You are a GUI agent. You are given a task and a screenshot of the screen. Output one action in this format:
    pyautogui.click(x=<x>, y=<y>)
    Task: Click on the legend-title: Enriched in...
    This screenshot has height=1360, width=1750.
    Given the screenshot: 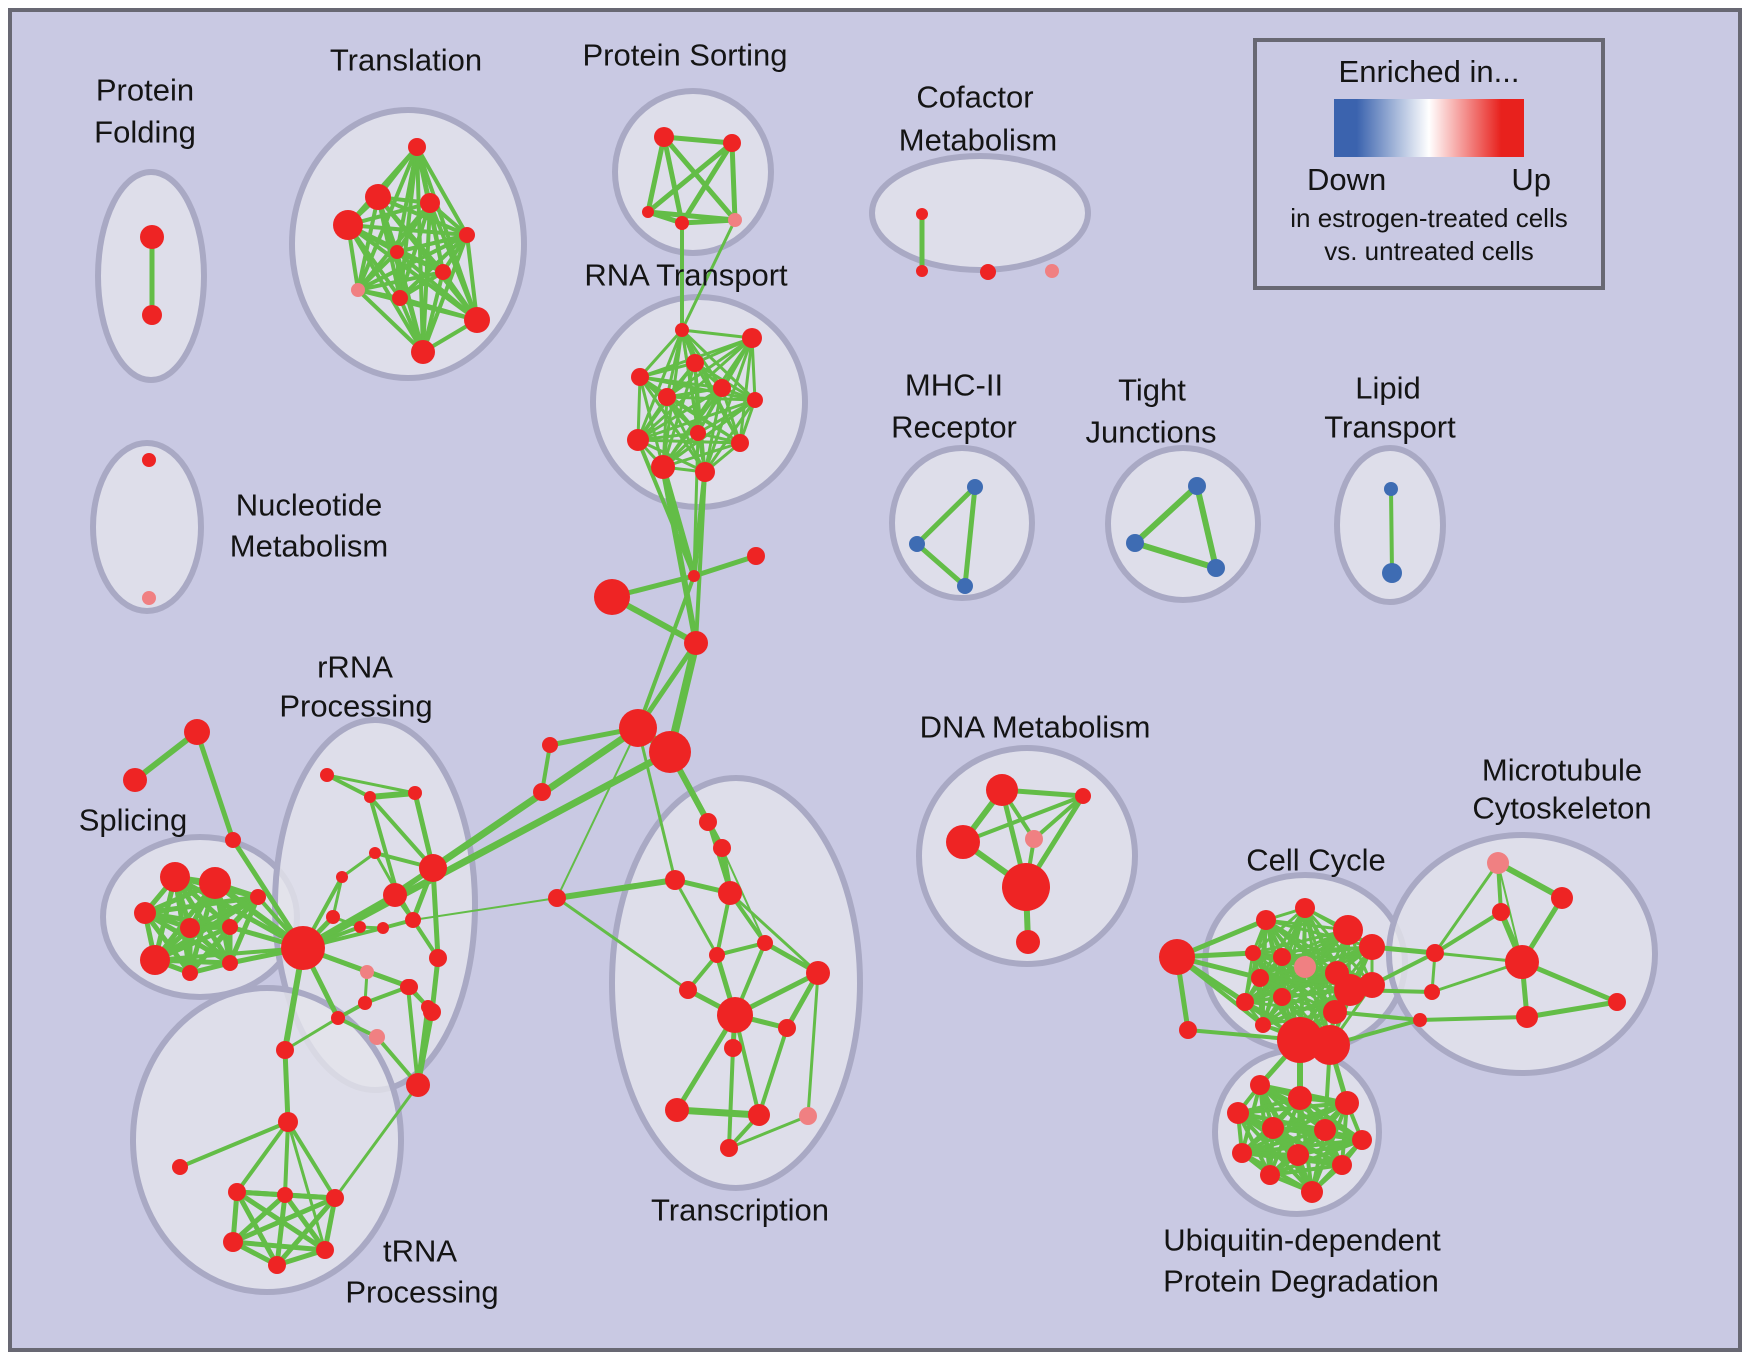 What is the action you would take?
    pyautogui.click(x=1429, y=71)
    